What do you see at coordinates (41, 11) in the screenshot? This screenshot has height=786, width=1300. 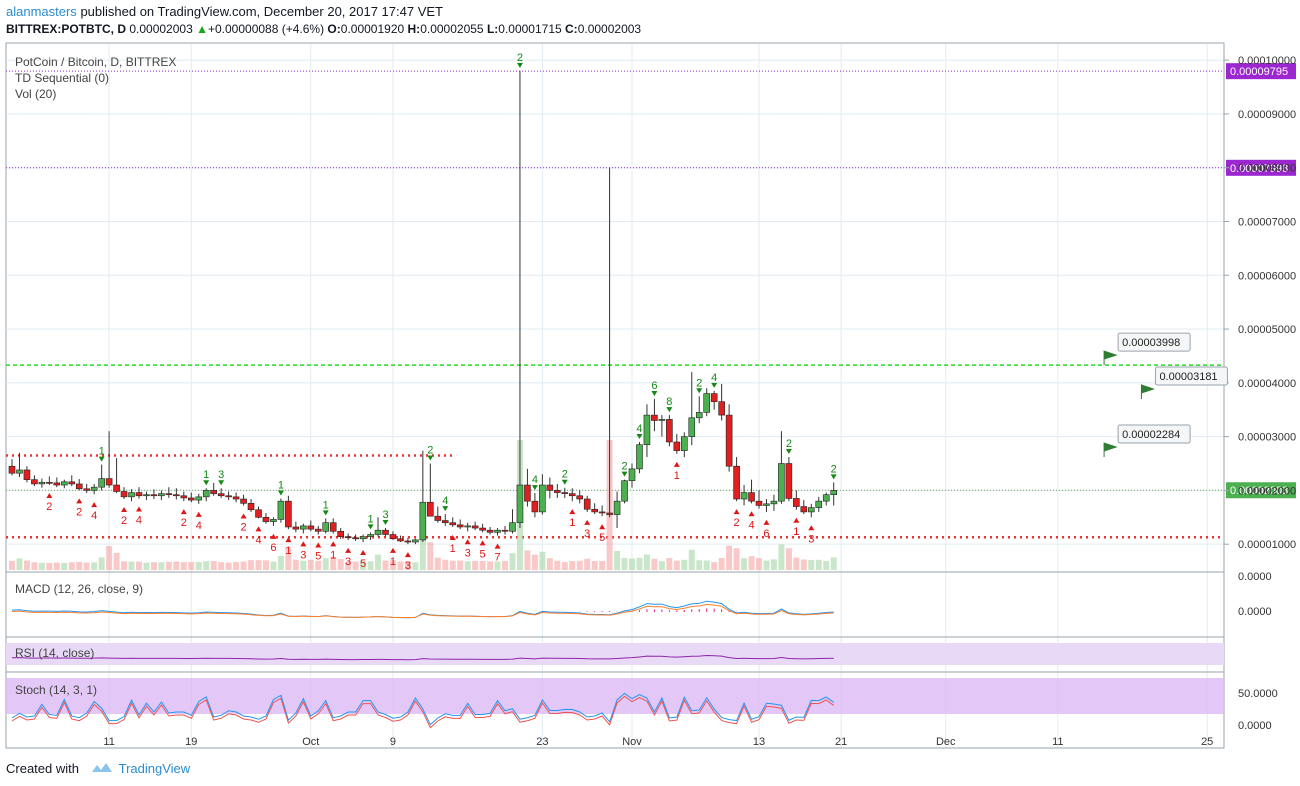 I see `author-link: alanmasters` at bounding box center [41, 11].